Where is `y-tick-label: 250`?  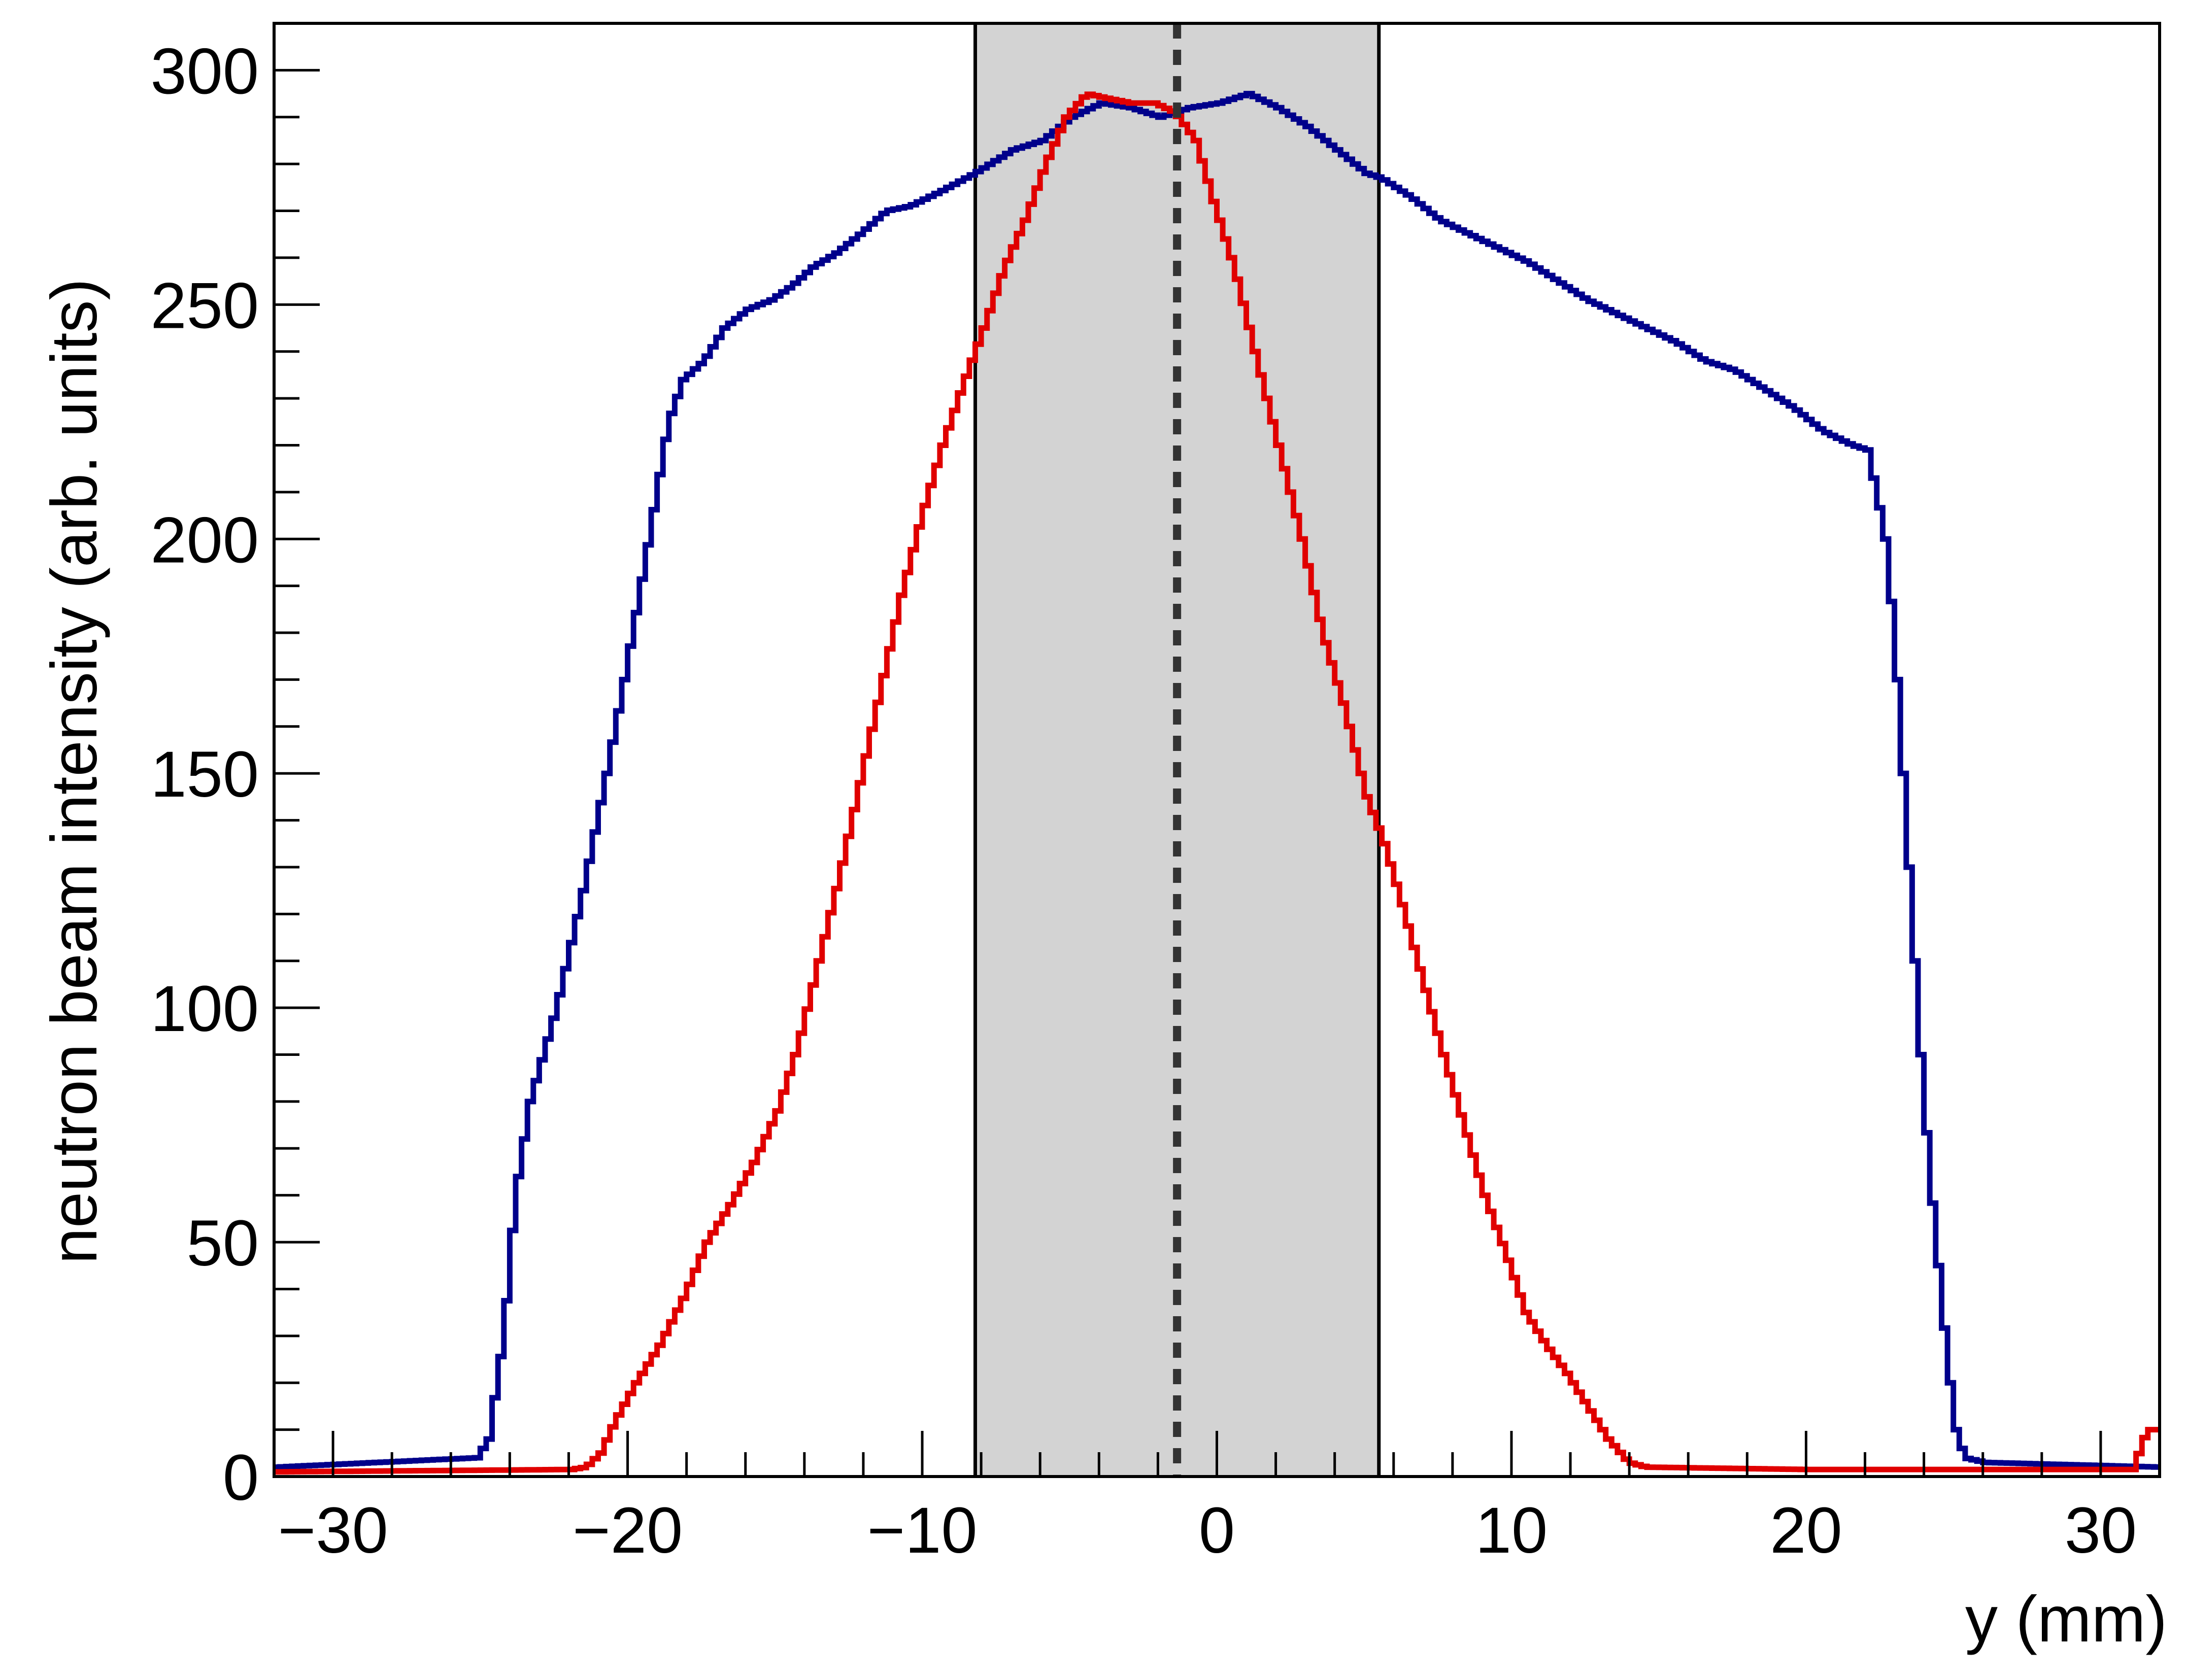
y-tick-label: 250 is located at coordinates (205, 305).